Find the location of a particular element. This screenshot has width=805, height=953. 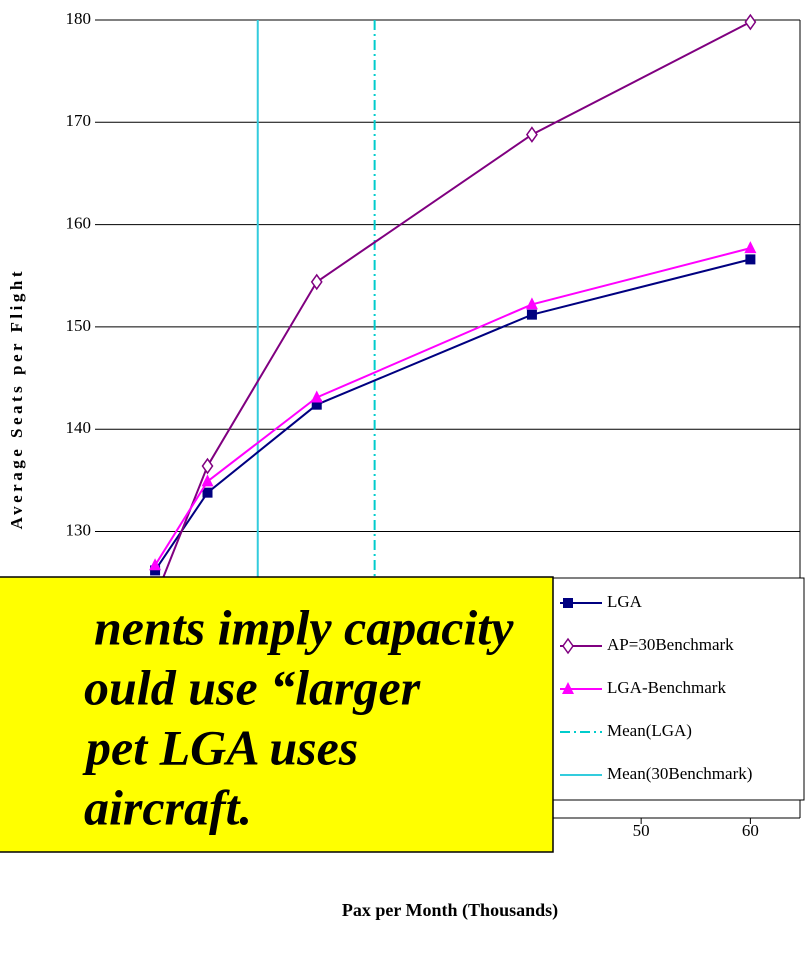

callout-text: aircraft. is located at coordinates (168, 807).